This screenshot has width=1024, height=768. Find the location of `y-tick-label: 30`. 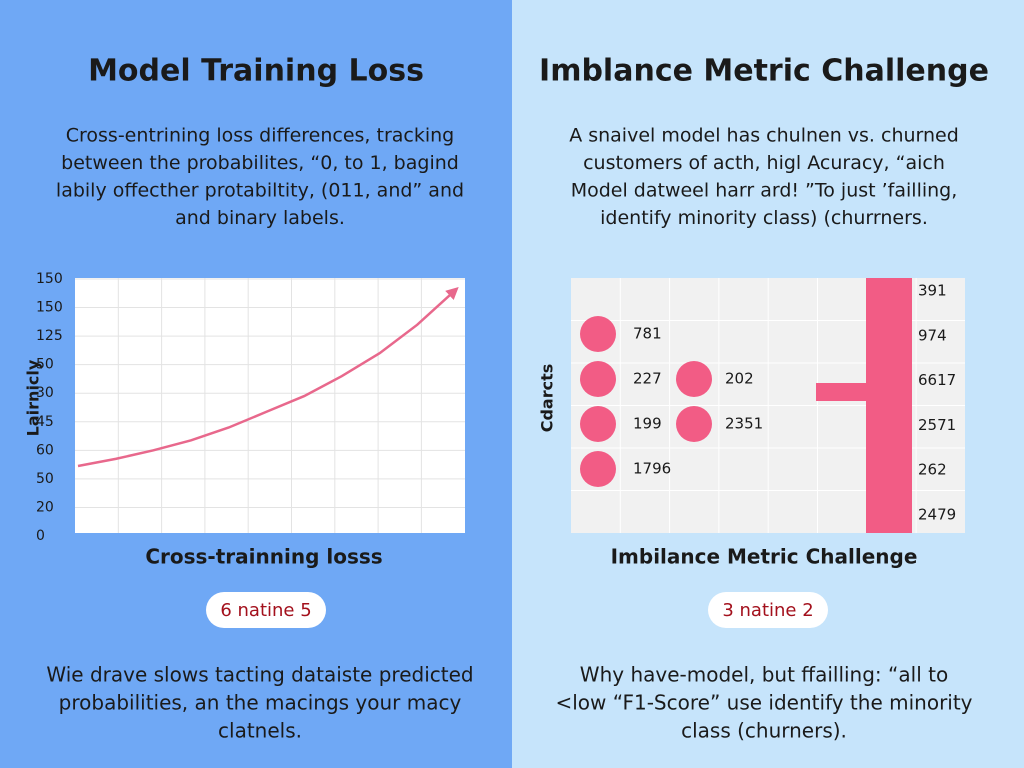

y-tick-label: 30 is located at coordinates (45, 393).